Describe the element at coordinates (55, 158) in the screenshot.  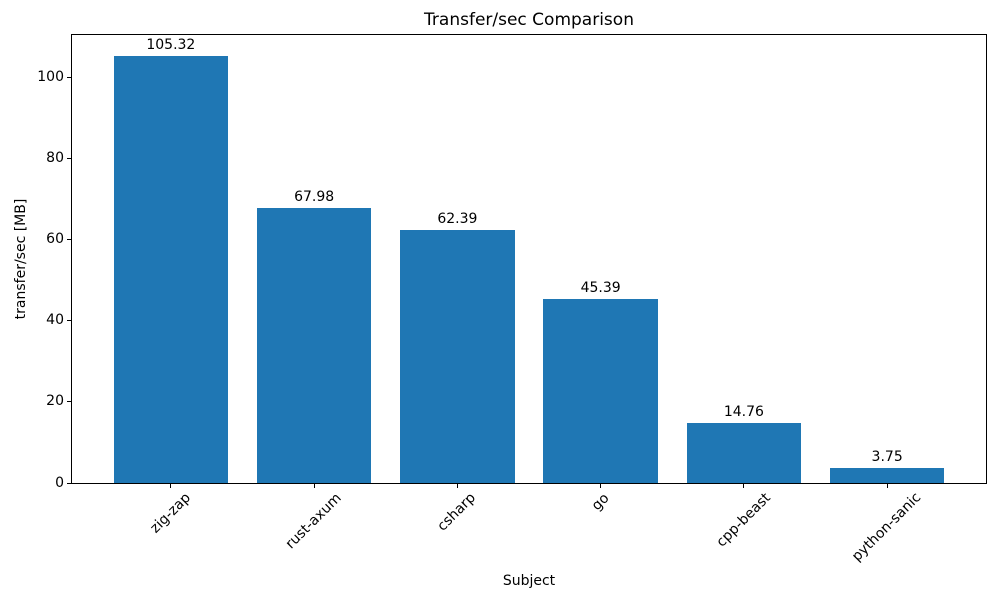
I see `y-tick-label: 80` at that location.